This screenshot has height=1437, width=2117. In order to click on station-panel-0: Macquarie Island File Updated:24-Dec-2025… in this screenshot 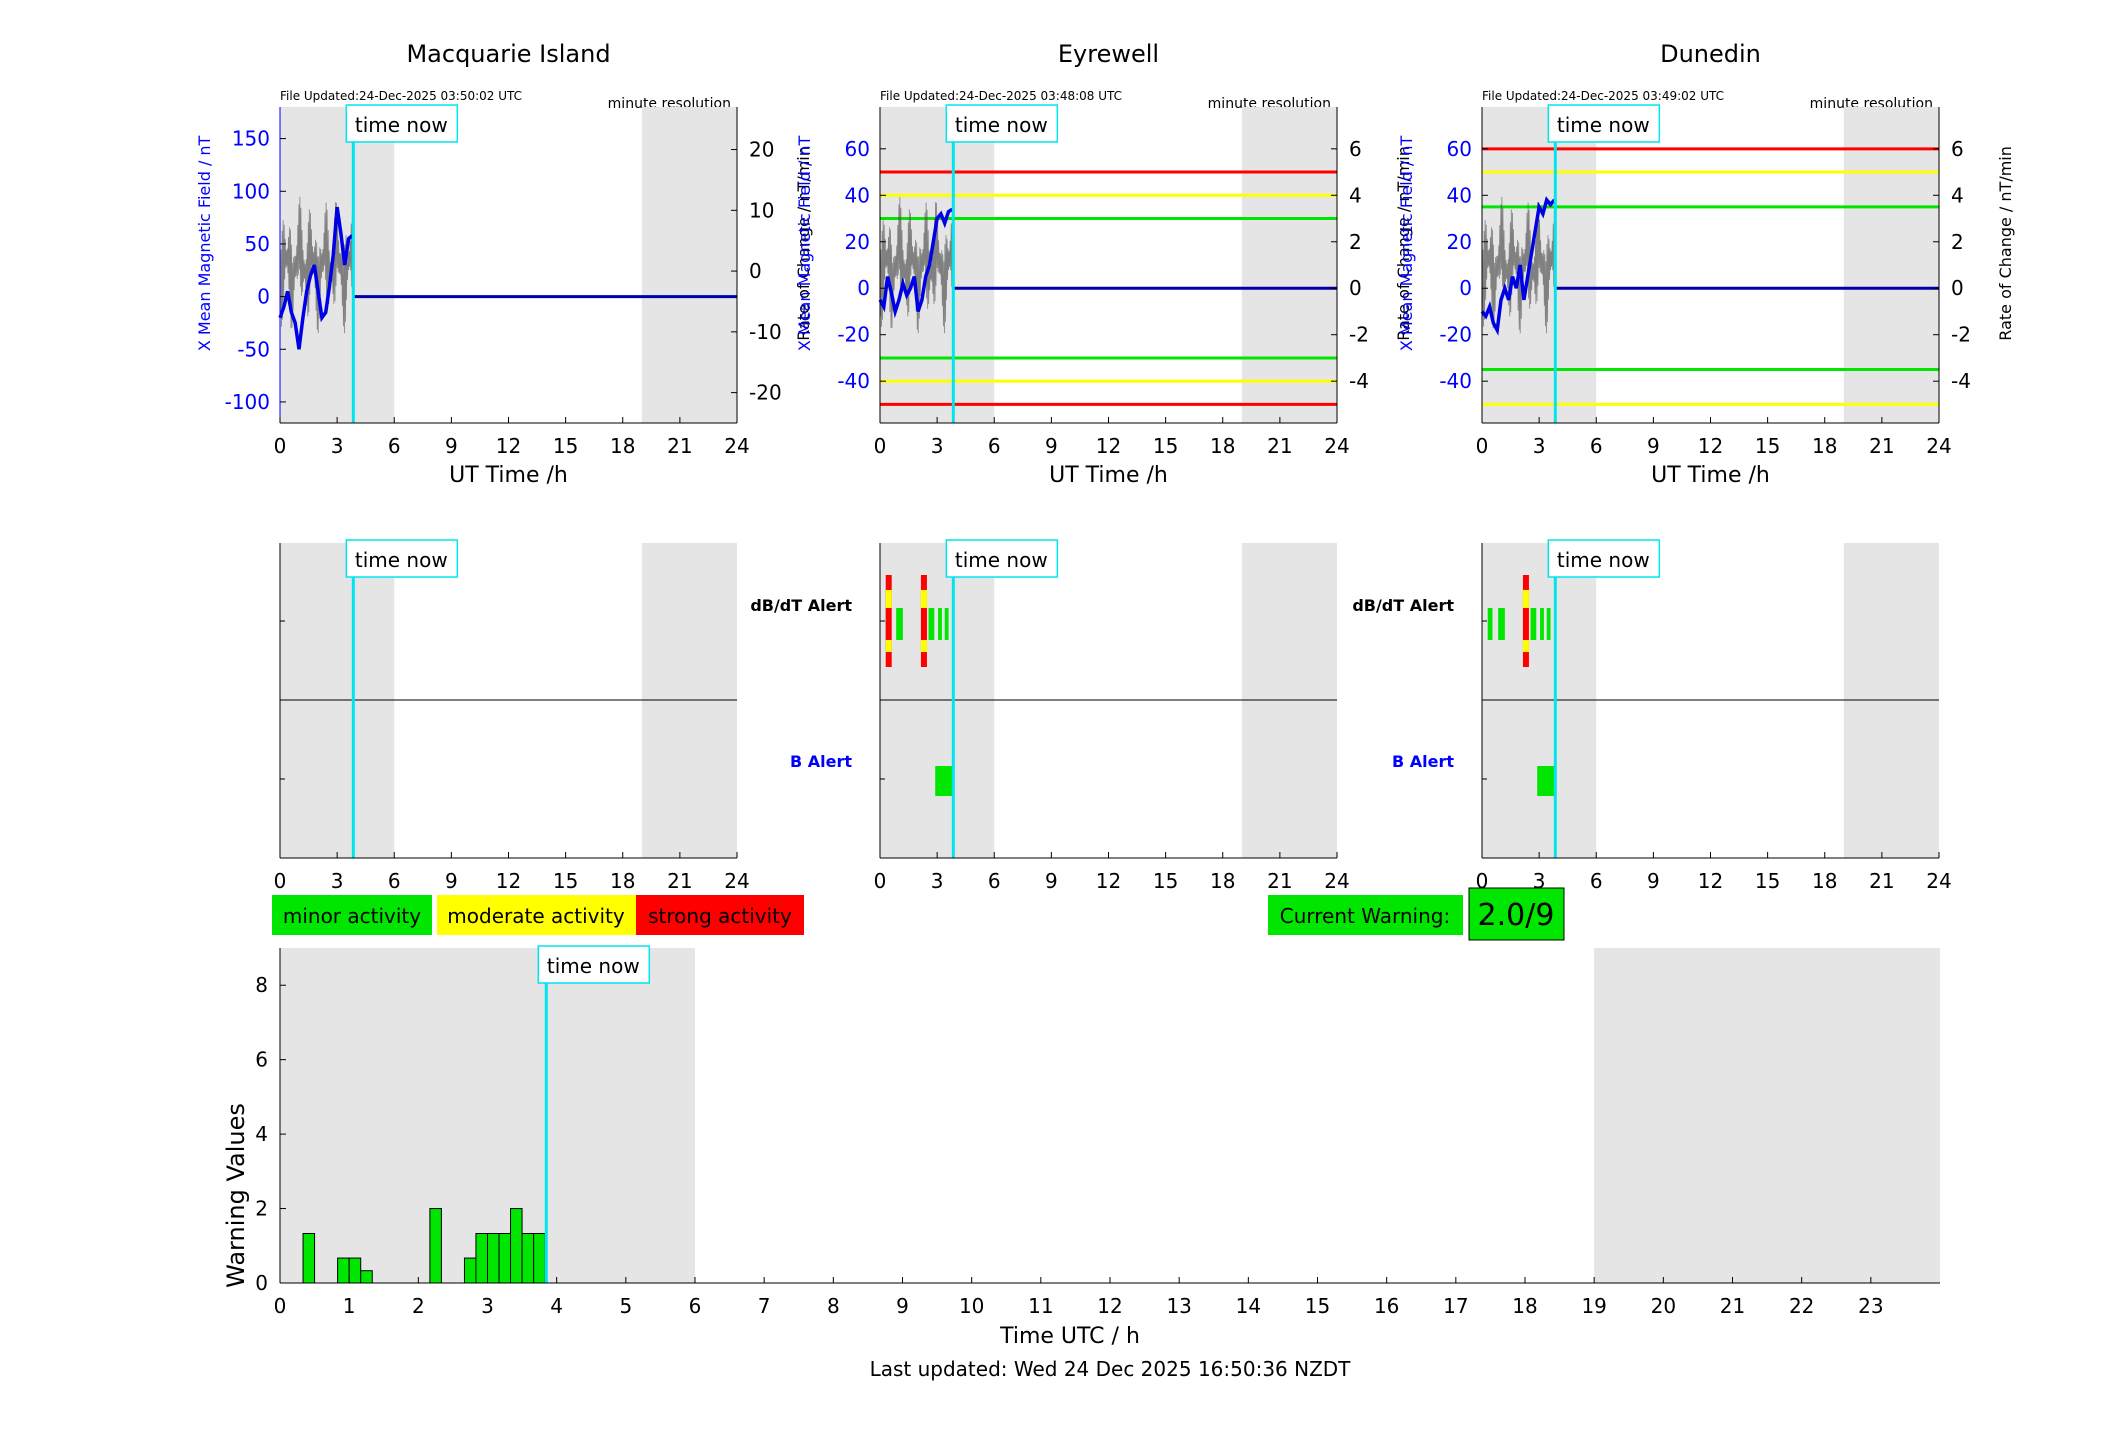, I will do `click(504, 264)`.